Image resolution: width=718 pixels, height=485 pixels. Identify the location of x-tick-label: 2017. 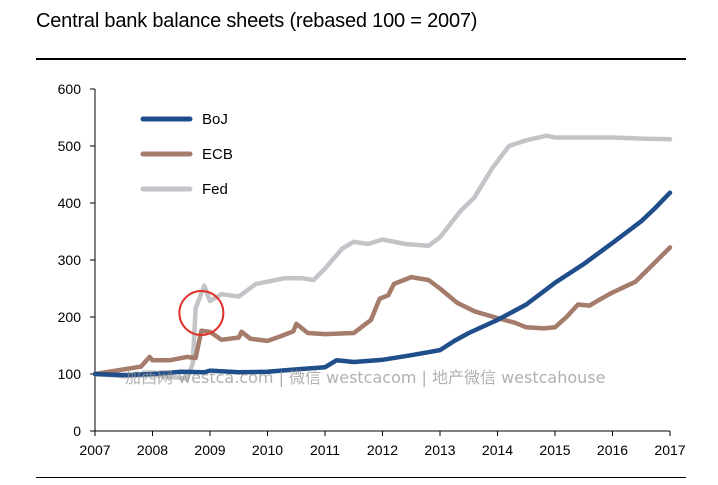
(669, 450).